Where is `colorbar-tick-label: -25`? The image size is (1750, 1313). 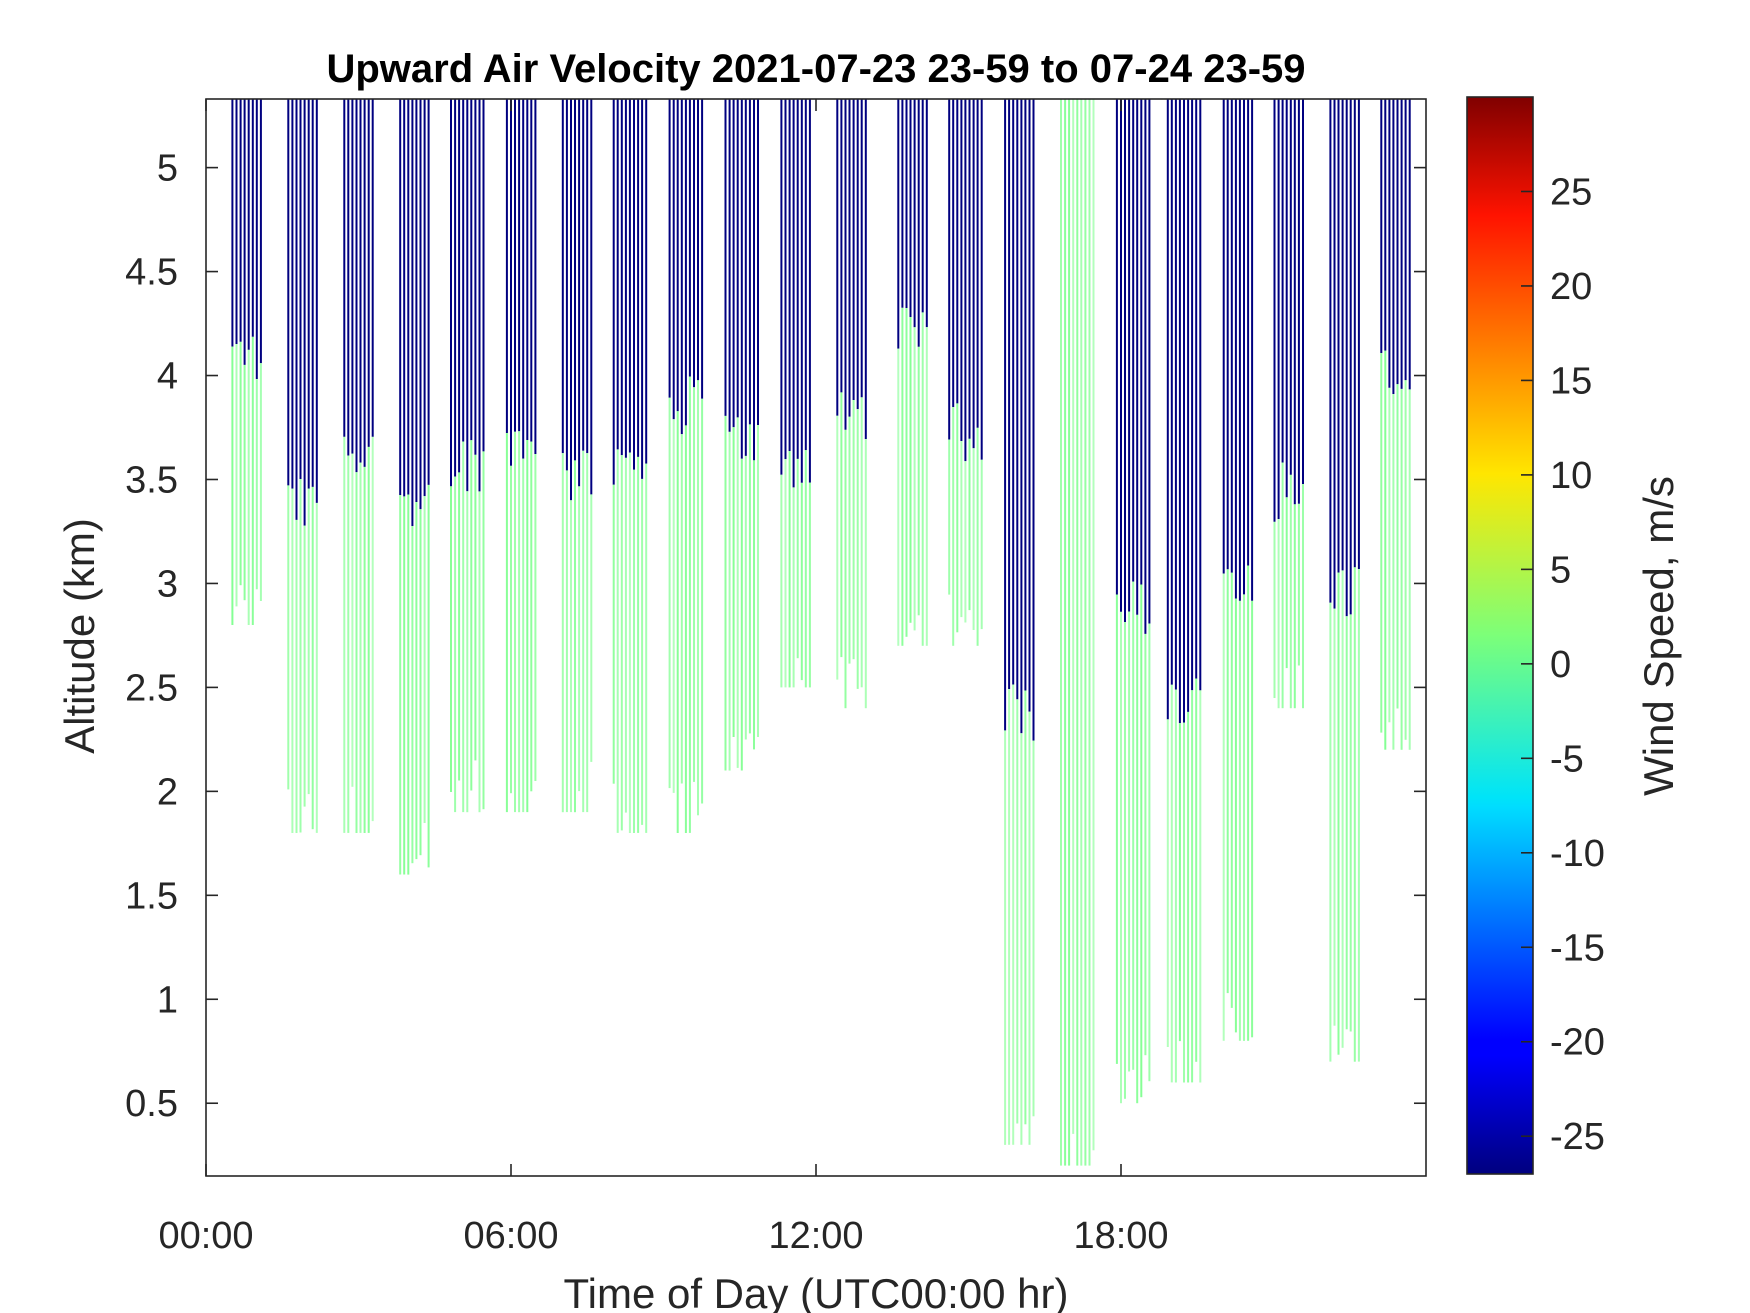
colorbar-tick-label: -25 is located at coordinates (1577, 1137).